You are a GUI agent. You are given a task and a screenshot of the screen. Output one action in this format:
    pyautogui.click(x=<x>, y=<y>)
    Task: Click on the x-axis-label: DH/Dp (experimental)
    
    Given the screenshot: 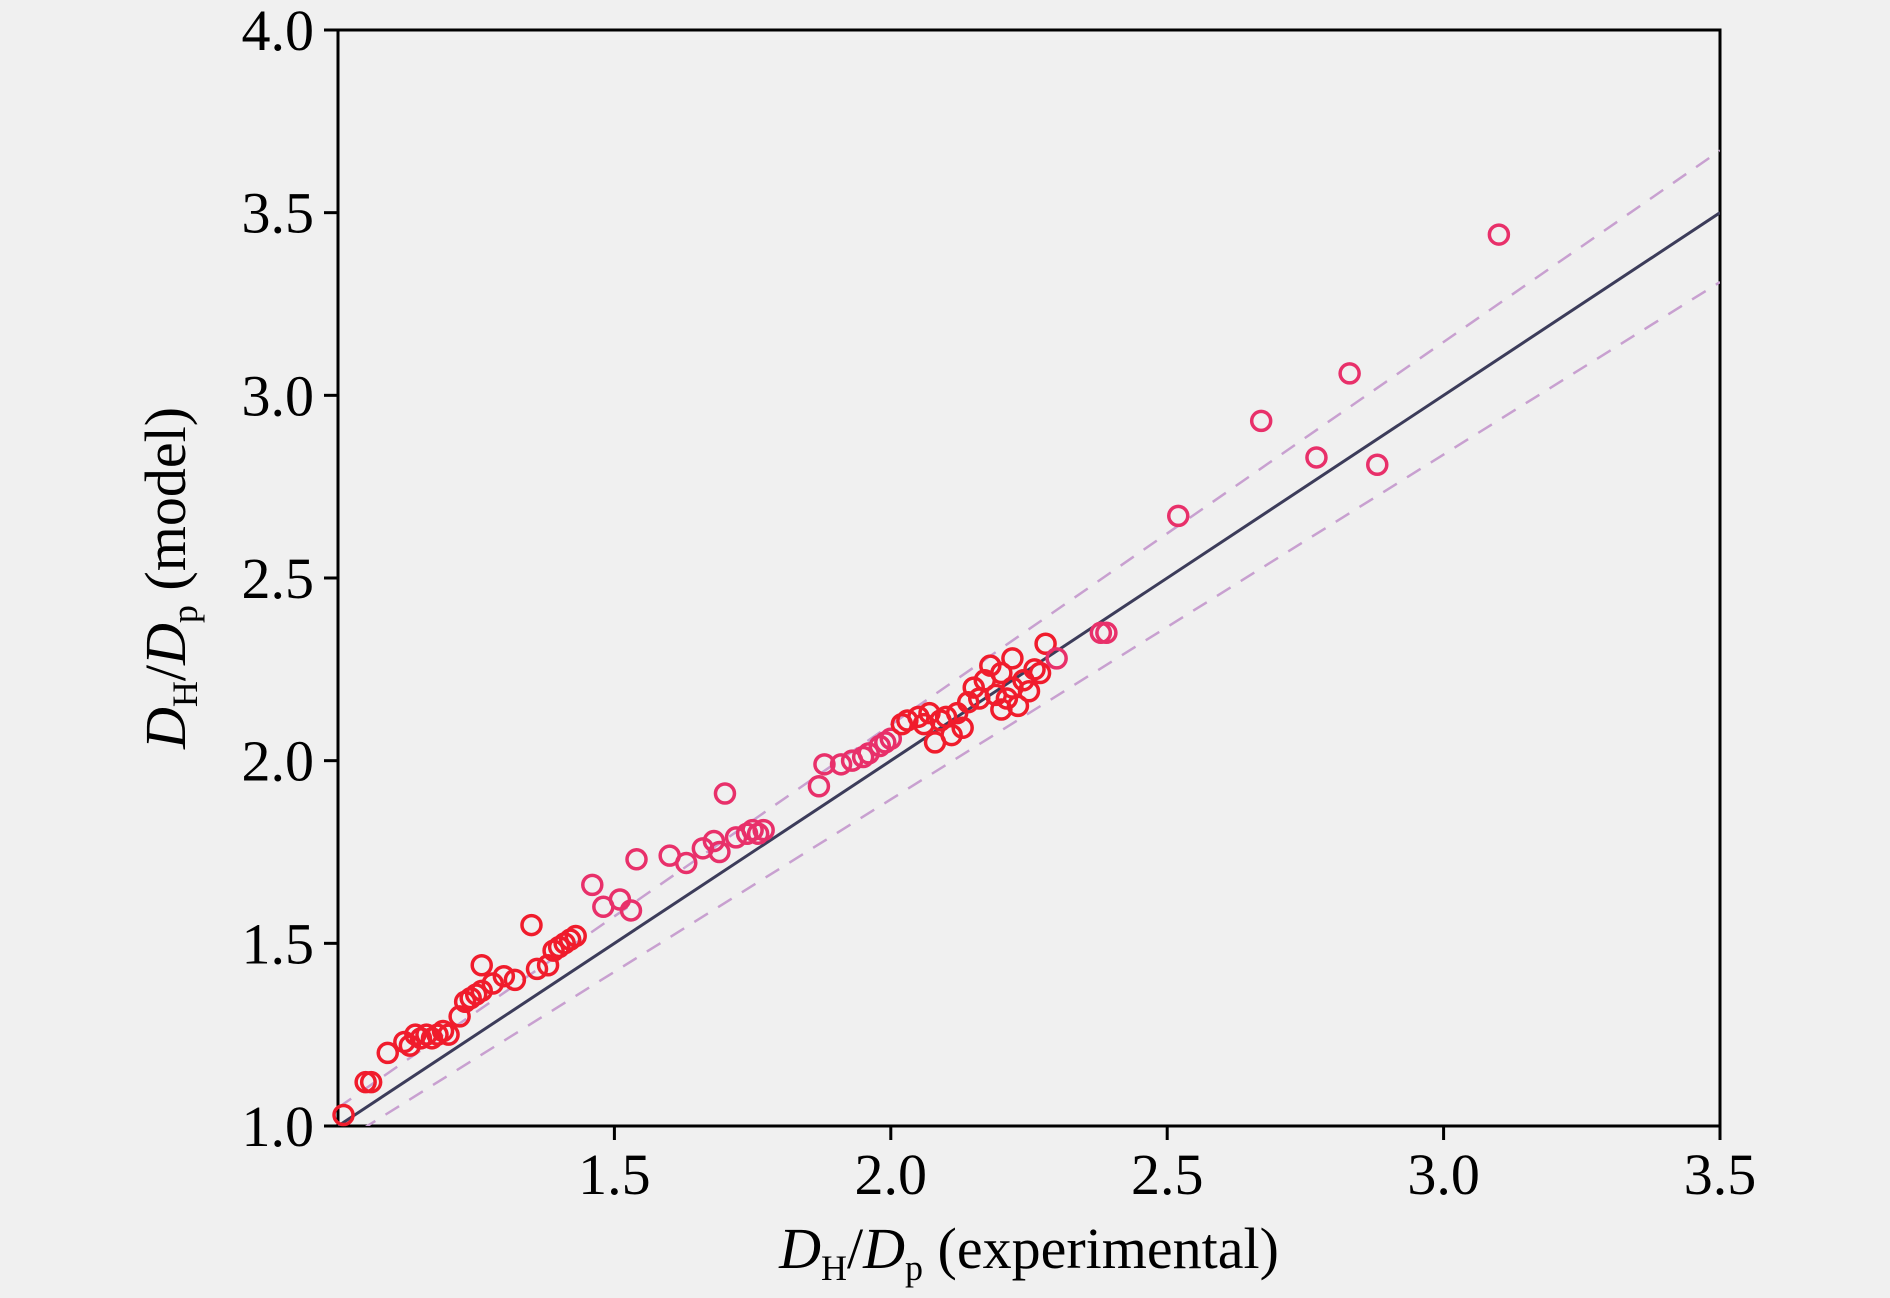 What is the action you would take?
    pyautogui.click(x=1028, y=1252)
    